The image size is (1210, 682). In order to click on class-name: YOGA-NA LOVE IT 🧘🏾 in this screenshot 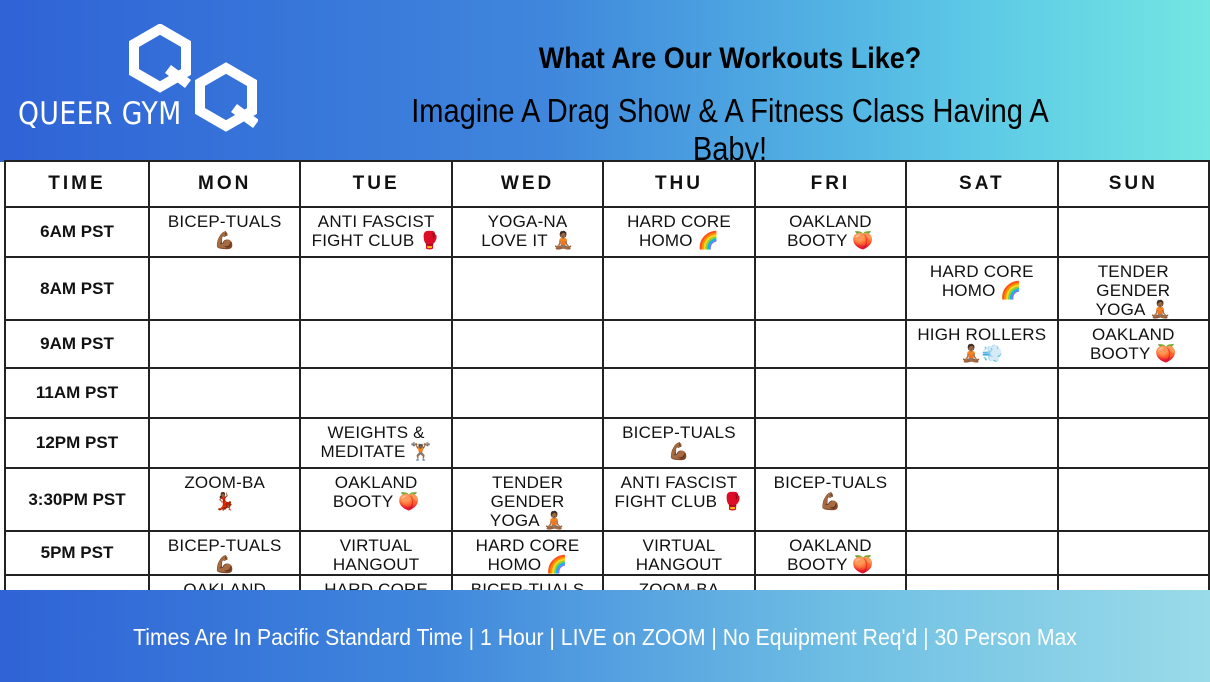, I will do `click(527, 231)`.